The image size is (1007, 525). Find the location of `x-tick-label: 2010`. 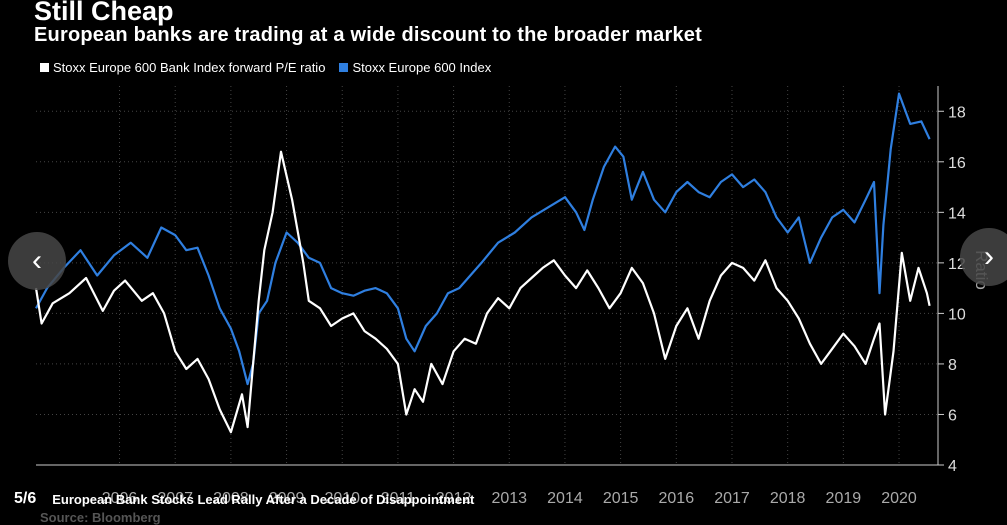

x-tick-label: 2010 is located at coordinates (342, 498).